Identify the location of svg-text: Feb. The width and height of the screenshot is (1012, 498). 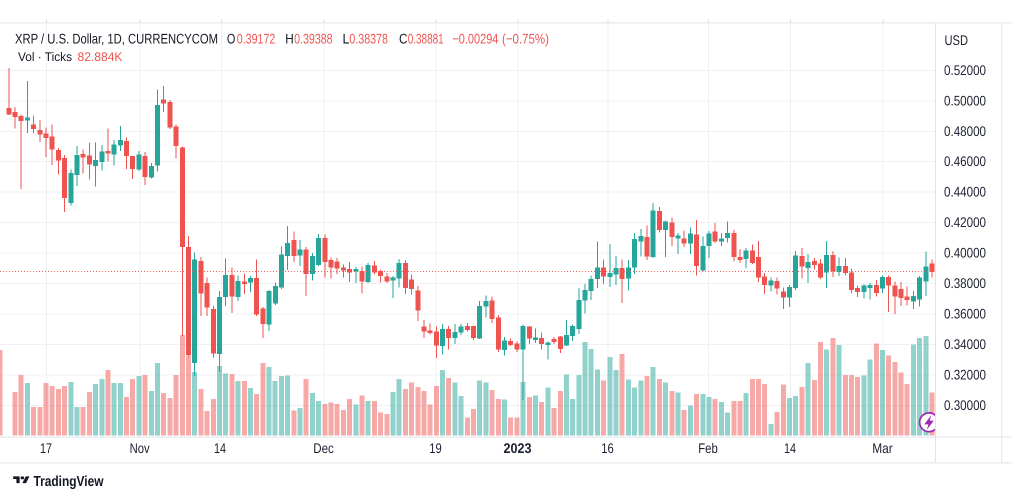
(708, 448).